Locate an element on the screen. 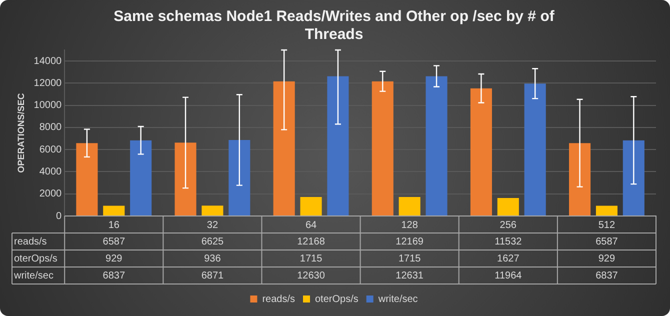 The height and width of the screenshot is (316, 670). x-tick-label: 32 is located at coordinates (212, 225).